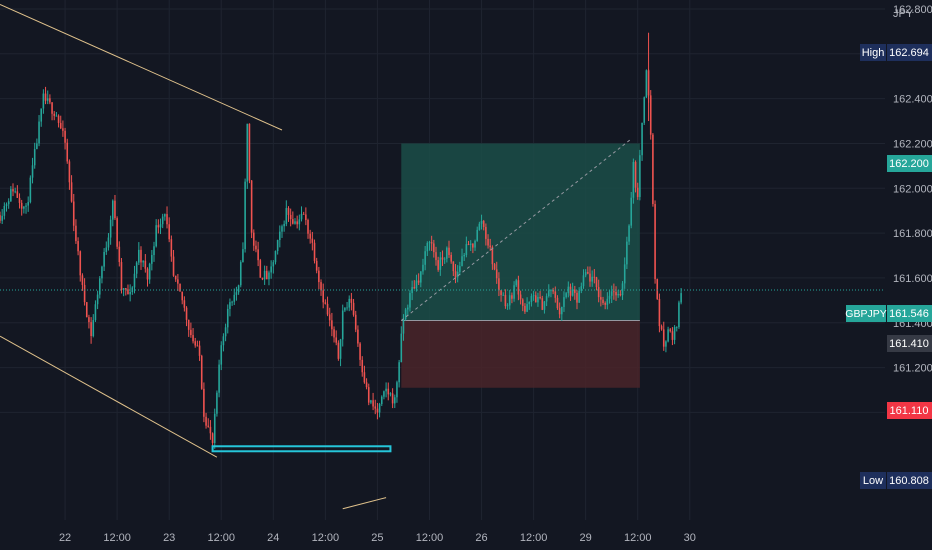 The image size is (932, 550). What do you see at coordinates (909, 410) in the screenshot?
I see `stop-price-tag-bg` at bounding box center [909, 410].